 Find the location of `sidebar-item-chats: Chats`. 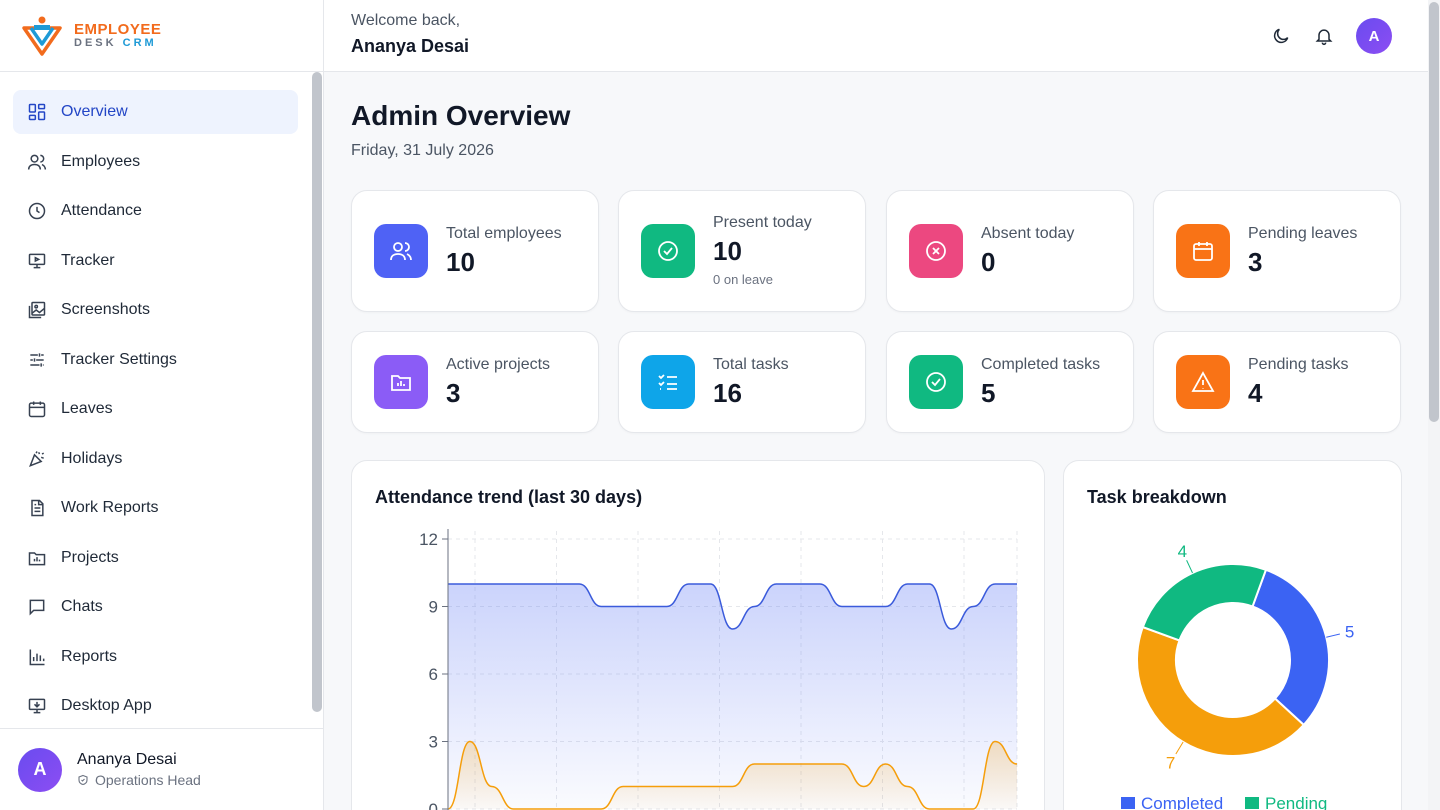

sidebar-item-chats: Chats is located at coordinates (155, 607).